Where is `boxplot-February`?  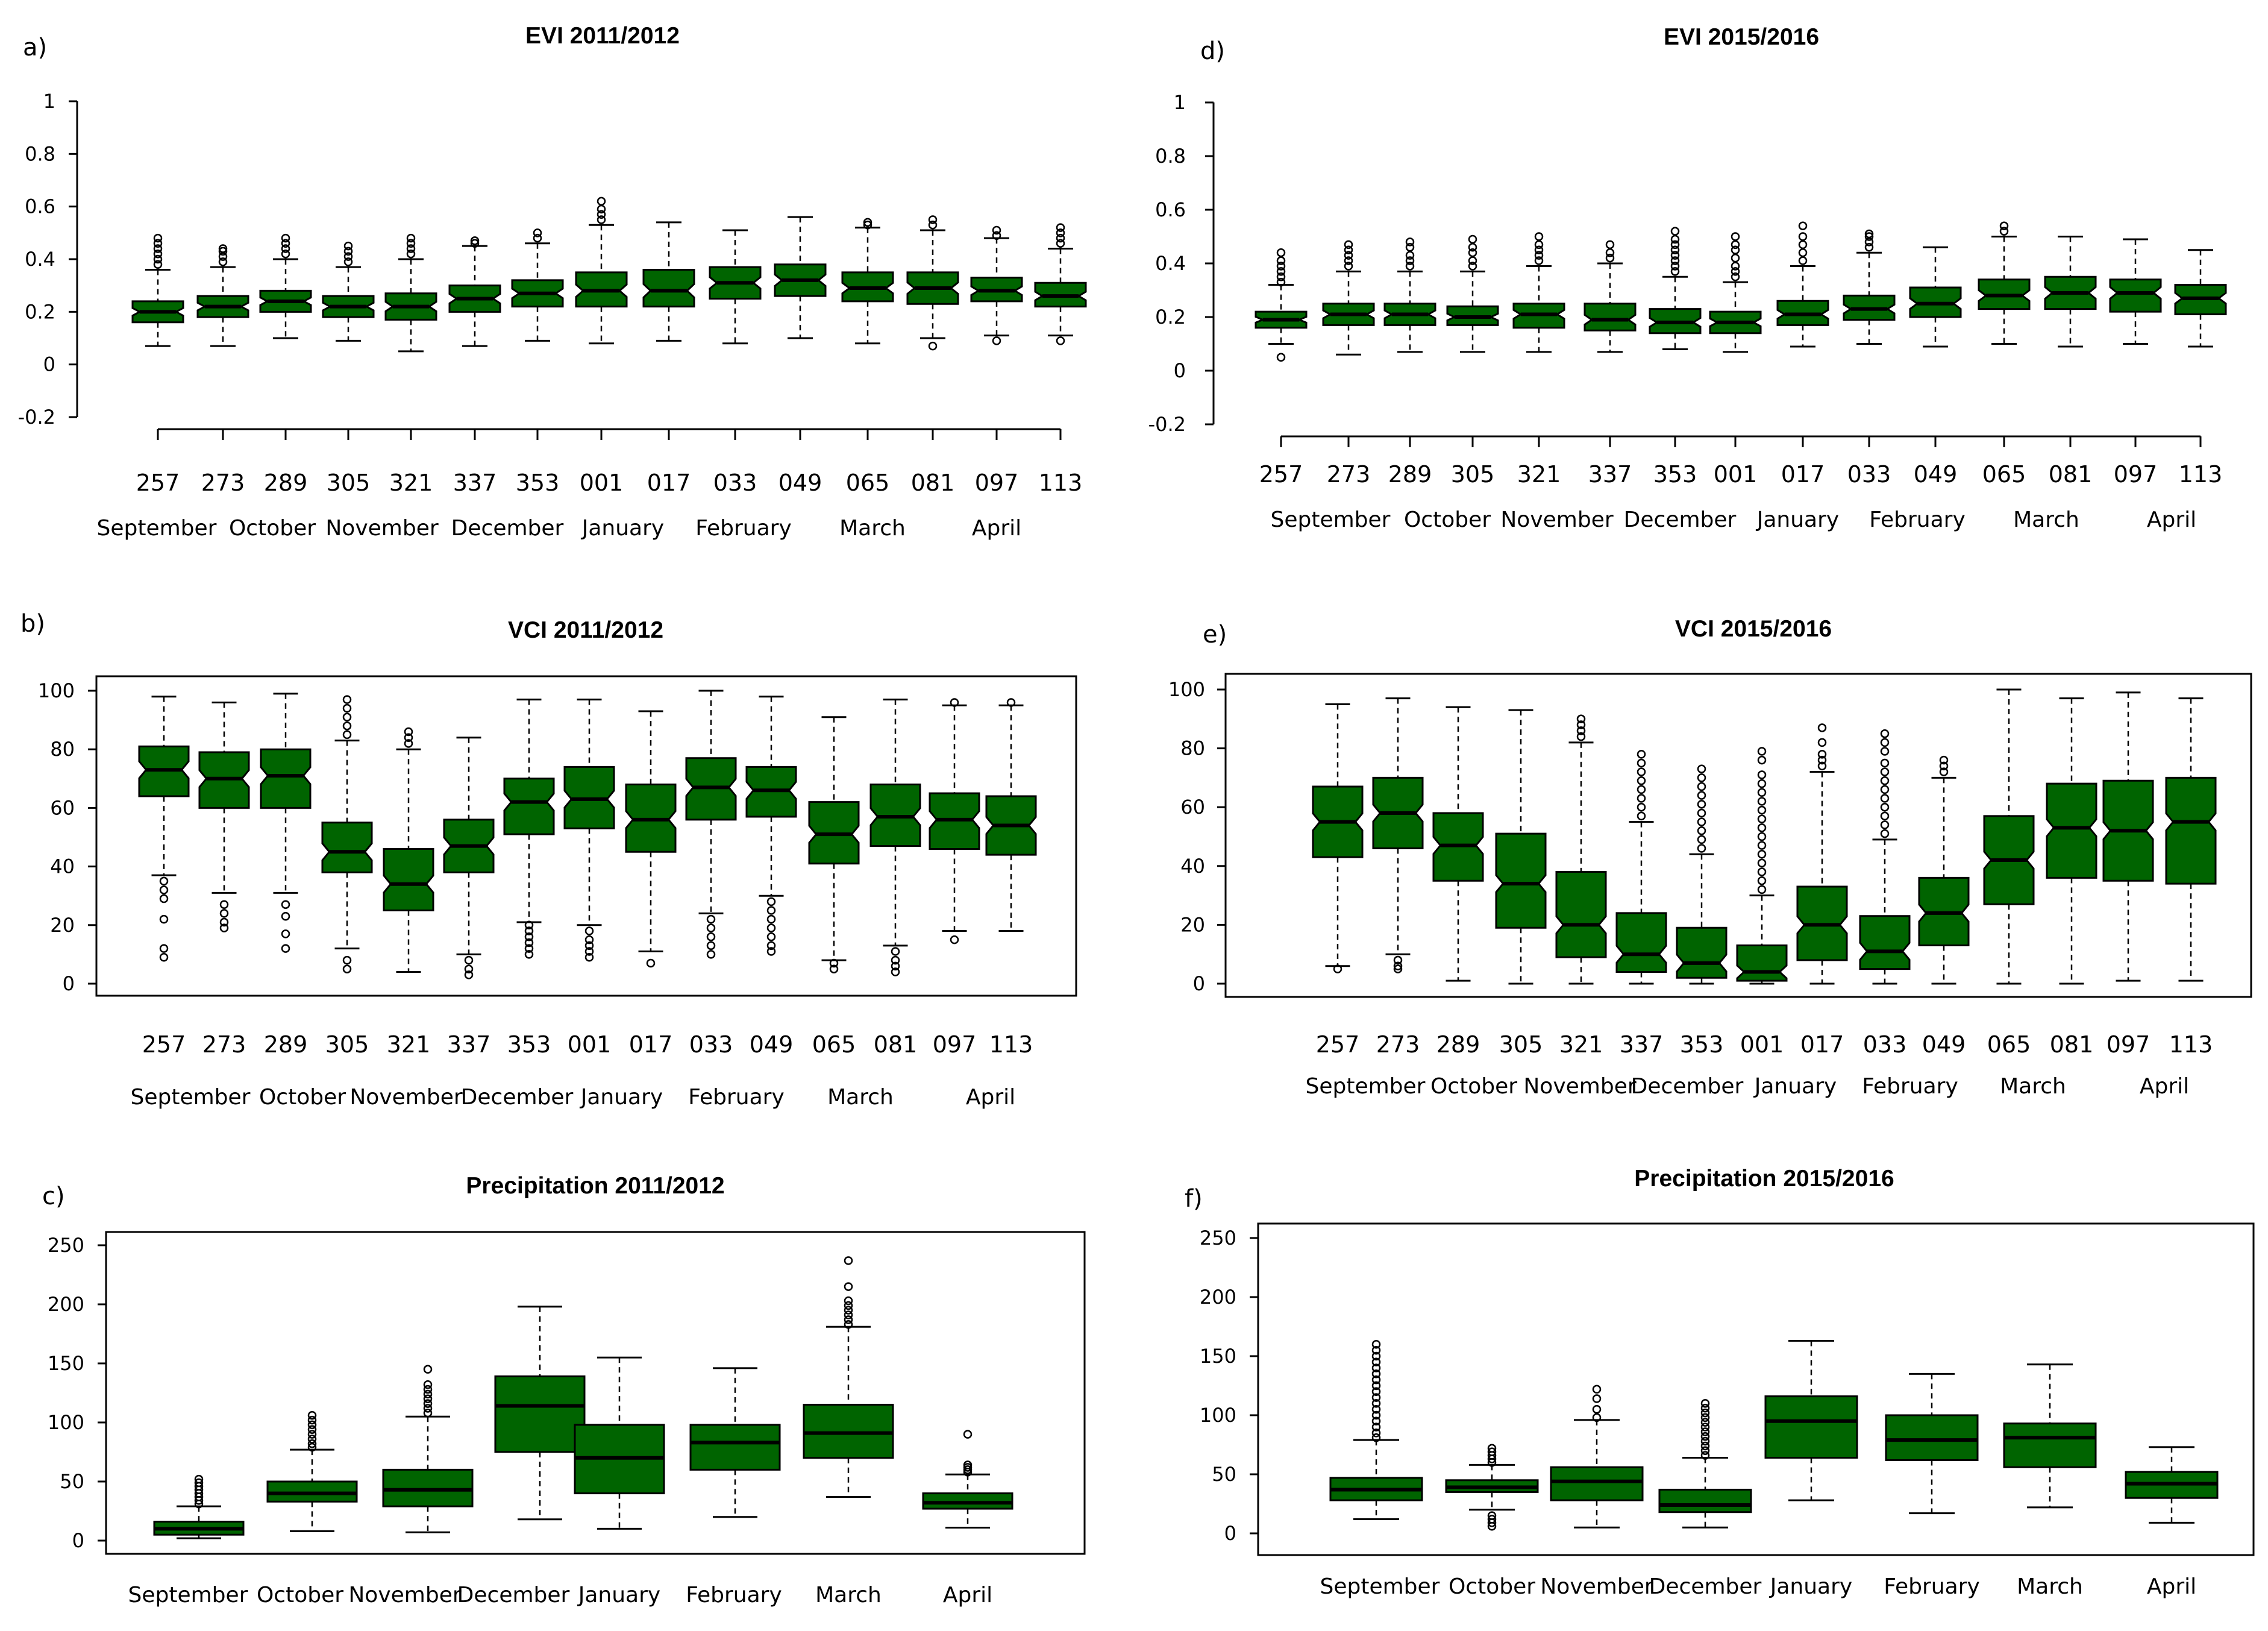
boxplot-February is located at coordinates (735, 1443).